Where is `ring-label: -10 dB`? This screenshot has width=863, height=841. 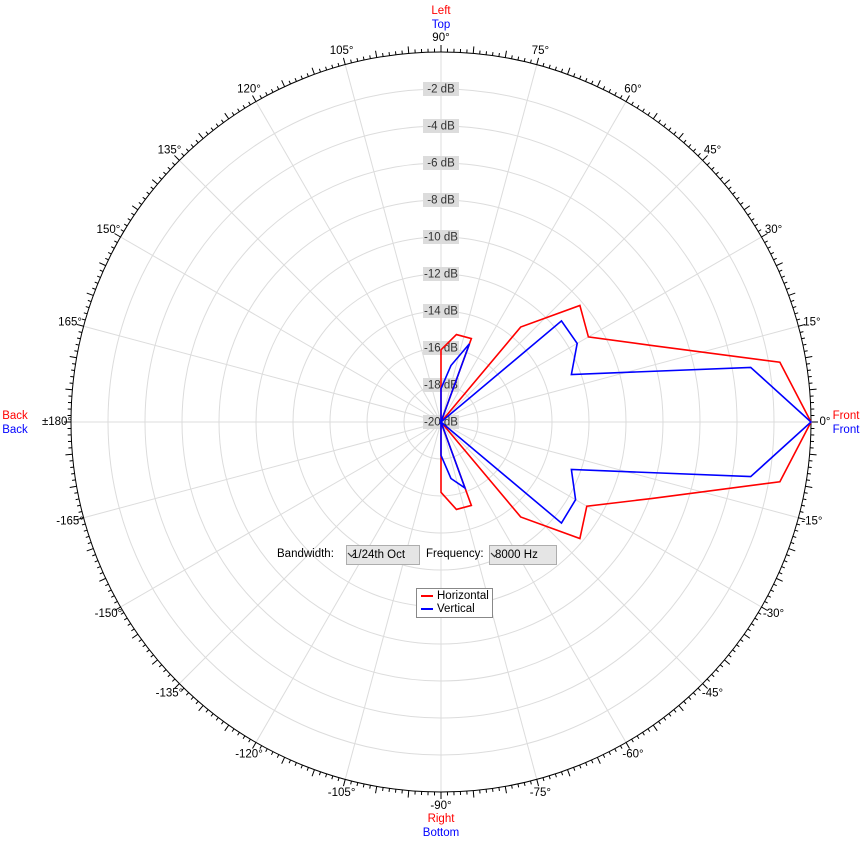
ring-label: -10 dB is located at coordinates (441, 238).